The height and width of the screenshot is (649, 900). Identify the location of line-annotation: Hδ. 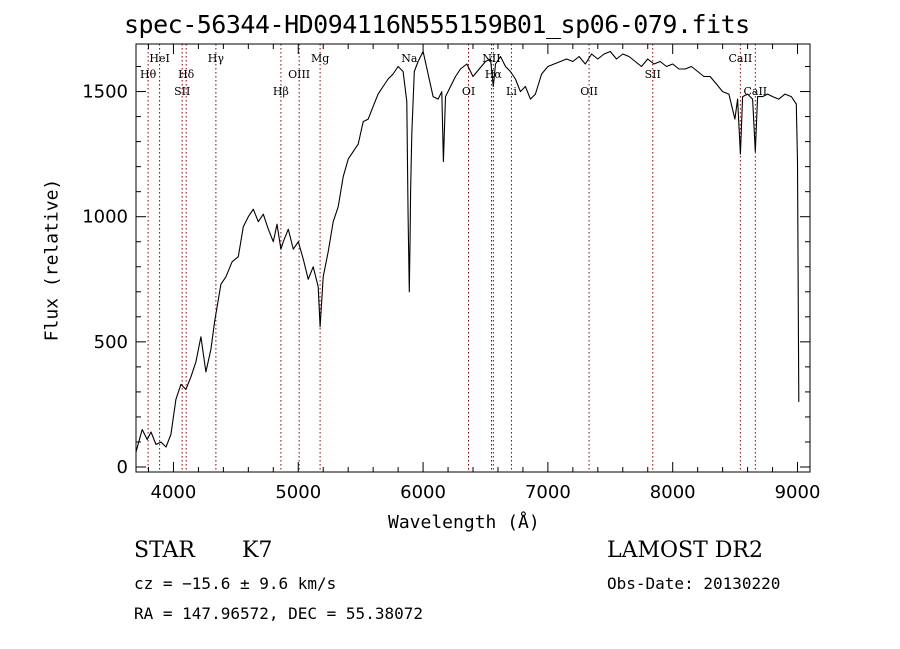
(186, 74).